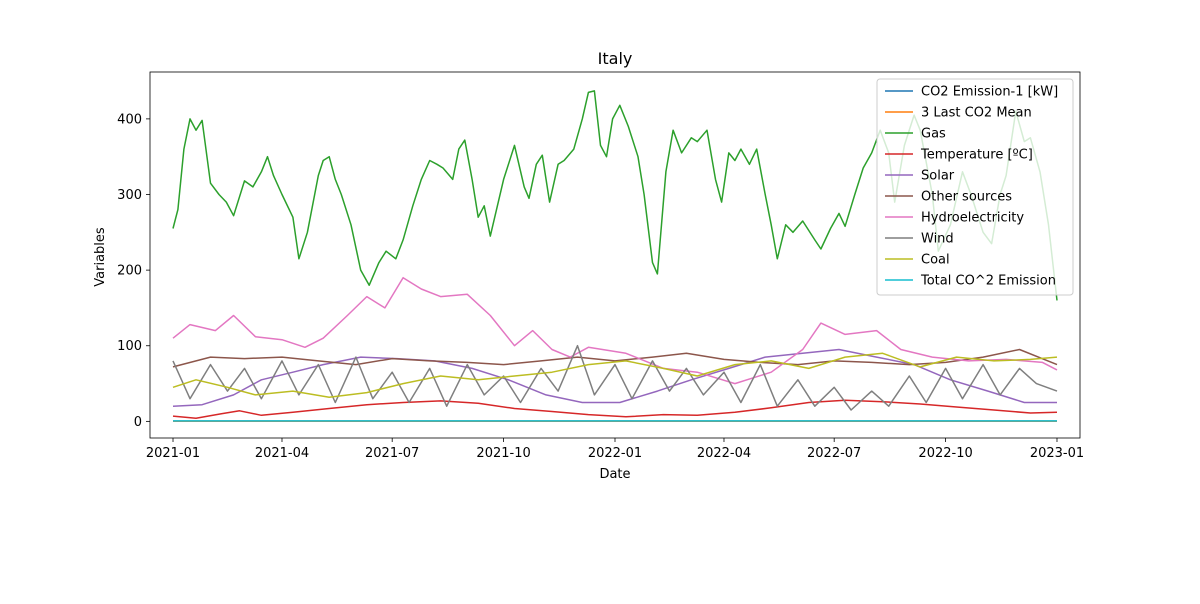  I want to click on legend-label: Coal, so click(935, 260).